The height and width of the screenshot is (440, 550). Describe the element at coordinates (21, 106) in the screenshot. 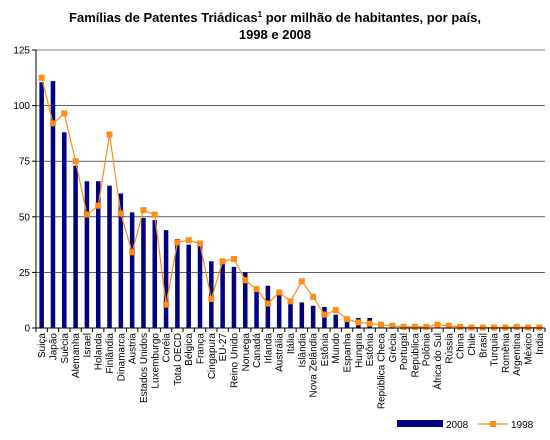

I see `y-tick-label: 100` at that location.